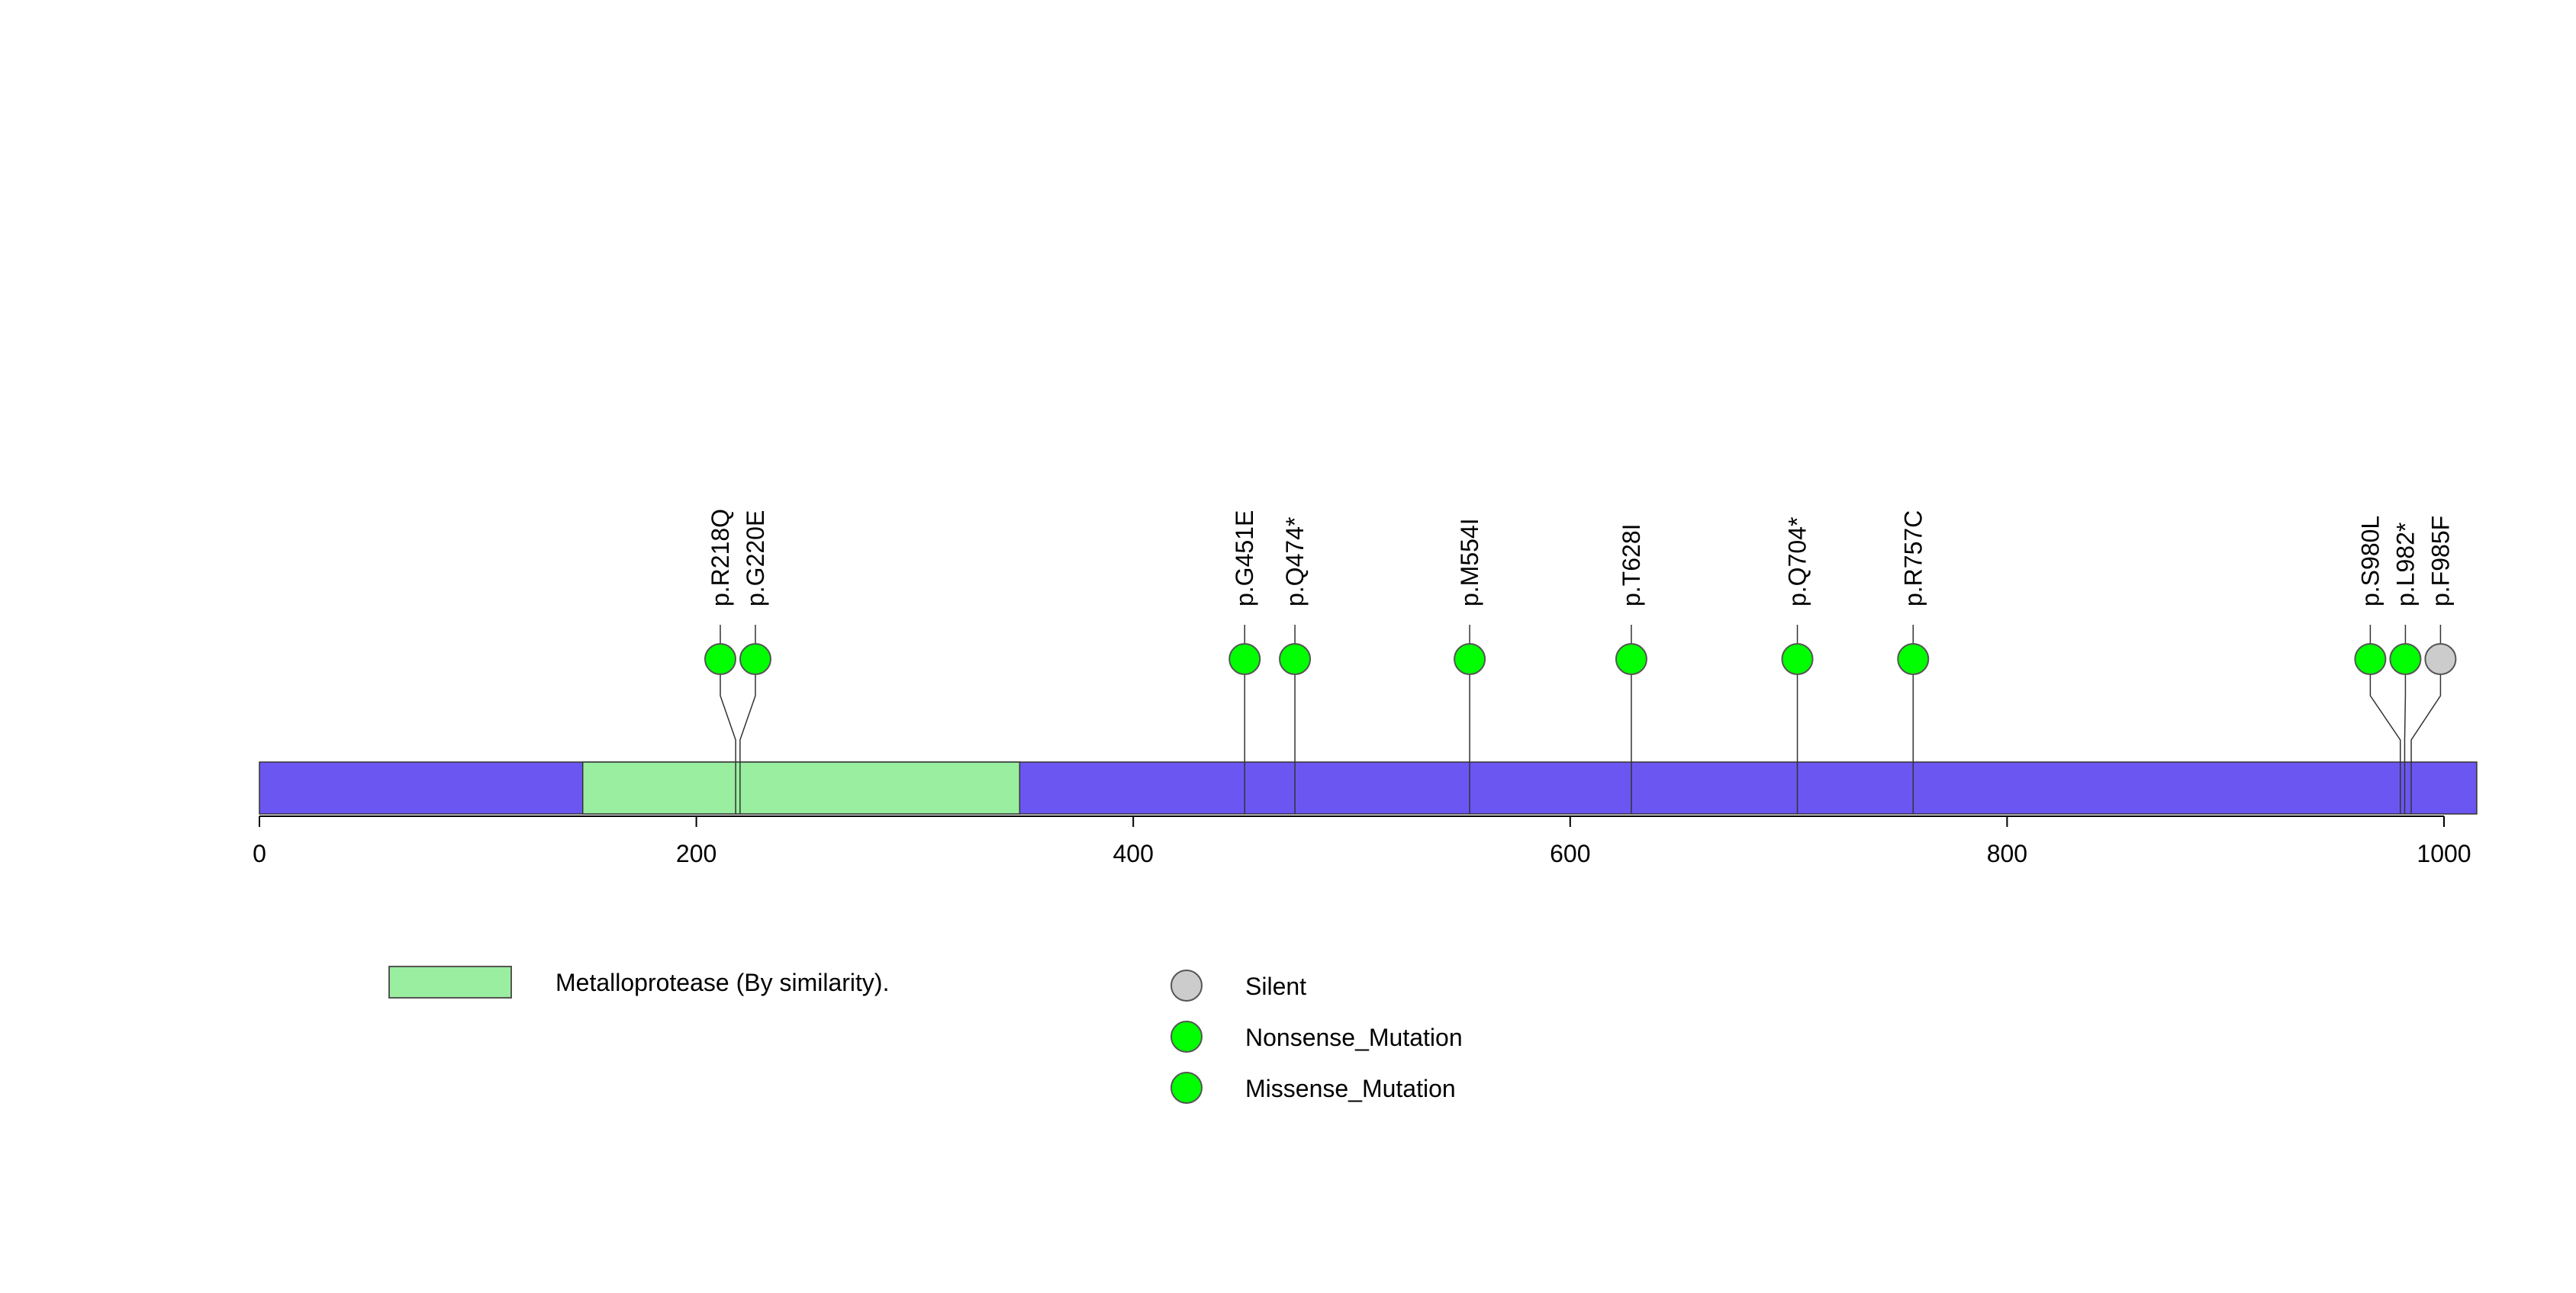  I want to click on lollipop-pQ704: p.Q704*, so click(1797, 665).